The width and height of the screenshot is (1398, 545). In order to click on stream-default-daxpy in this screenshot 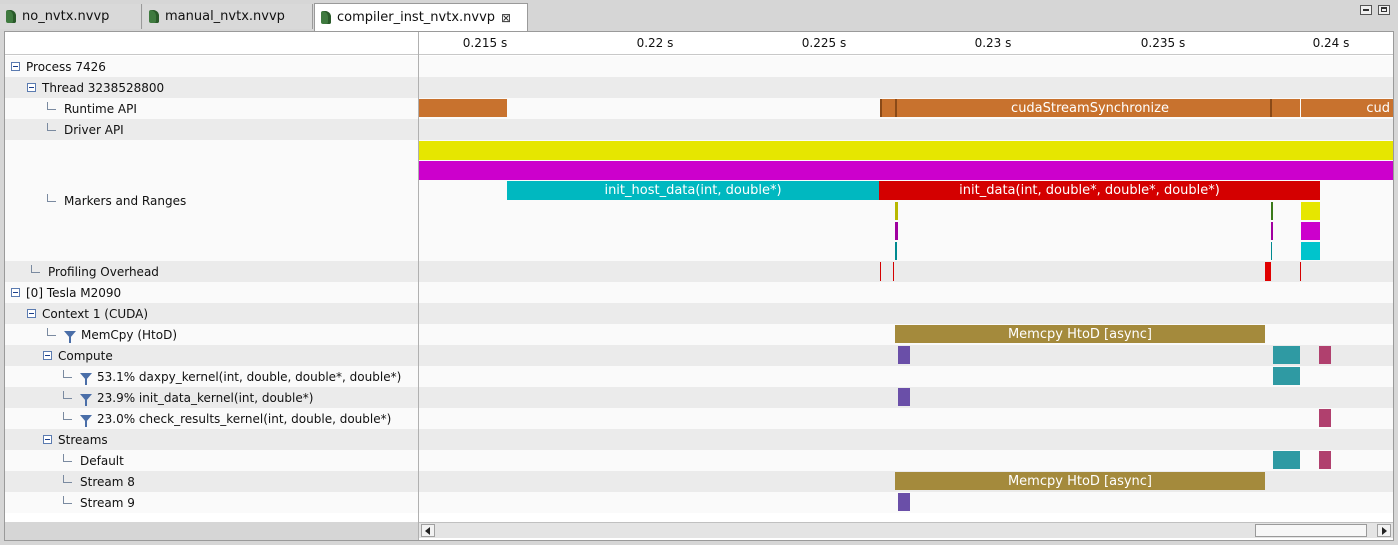, I will do `click(1286, 460)`.